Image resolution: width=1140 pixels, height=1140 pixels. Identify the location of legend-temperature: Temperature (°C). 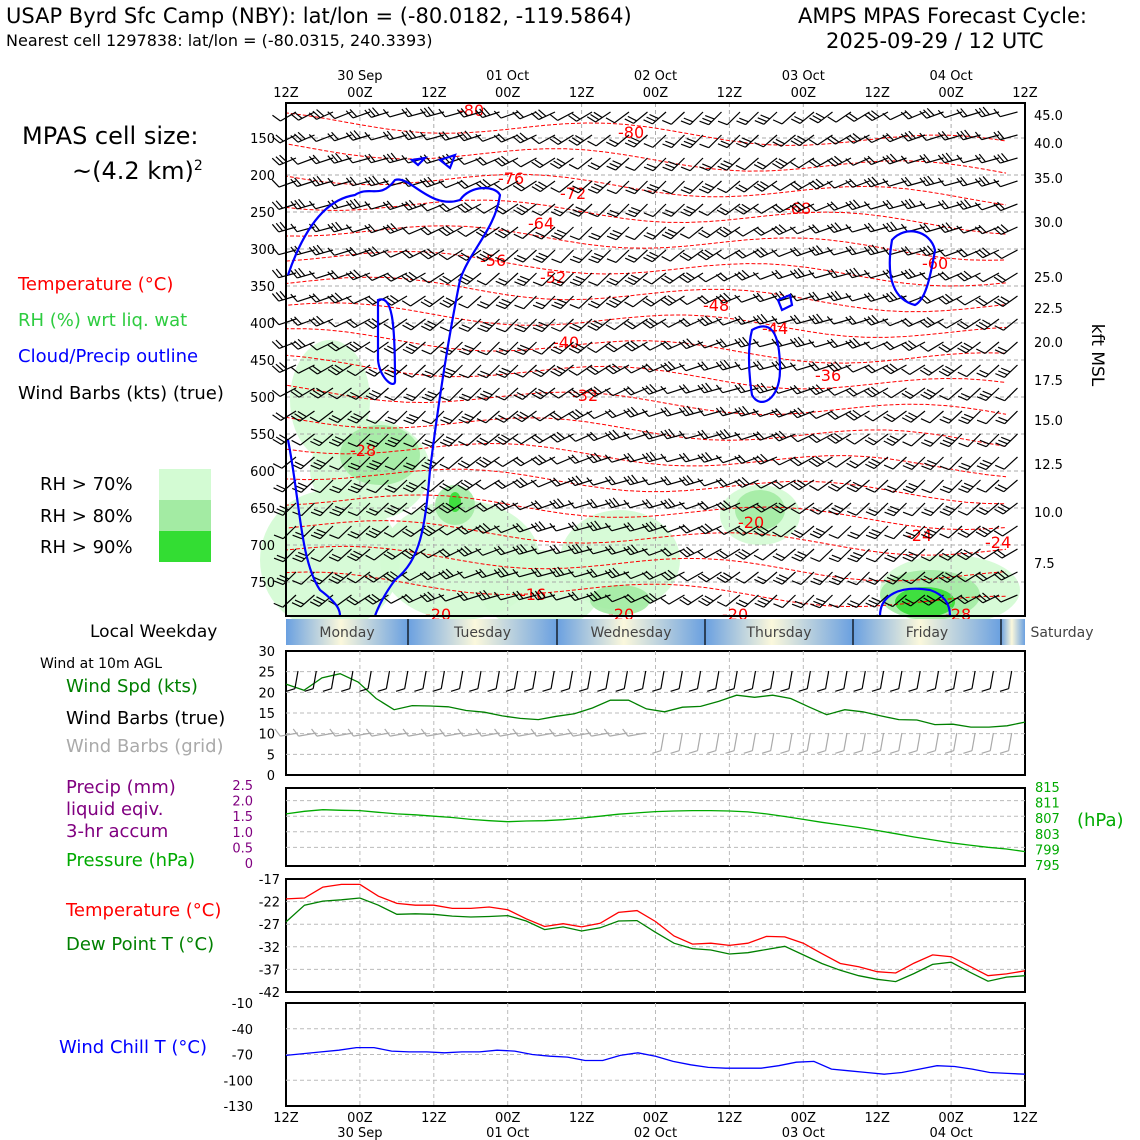
(96, 284).